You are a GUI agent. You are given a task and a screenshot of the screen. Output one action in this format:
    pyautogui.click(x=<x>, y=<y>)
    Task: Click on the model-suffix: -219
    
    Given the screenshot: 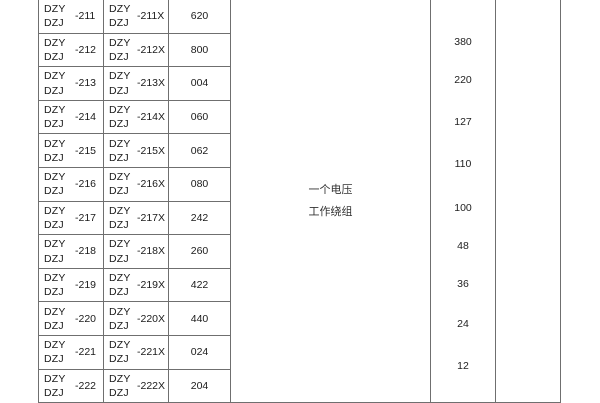 What is the action you would take?
    pyautogui.click(x=86, y=285)
    